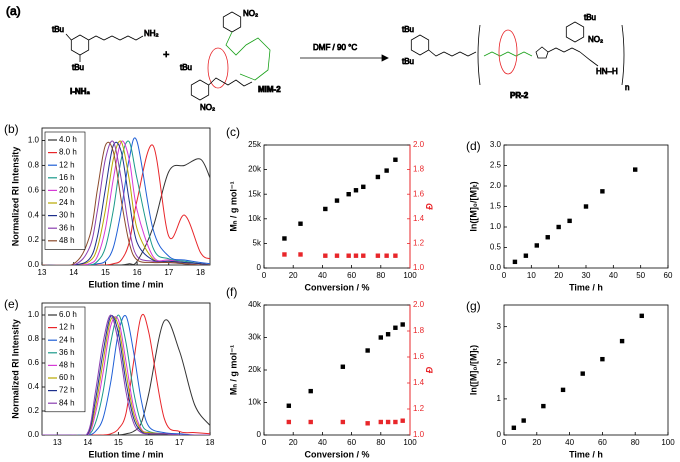 This screenshot has height=462, width=680. I want to click on y-tick-label: 0.4, so click(34, 386).